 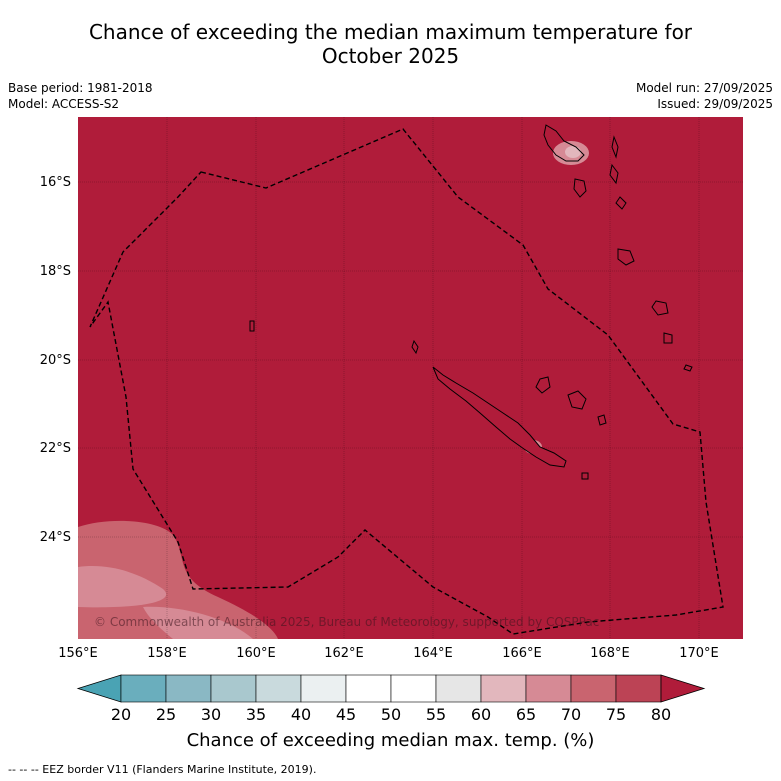 I want to click on vanuatu-malekula, so click(x=580, y=188).